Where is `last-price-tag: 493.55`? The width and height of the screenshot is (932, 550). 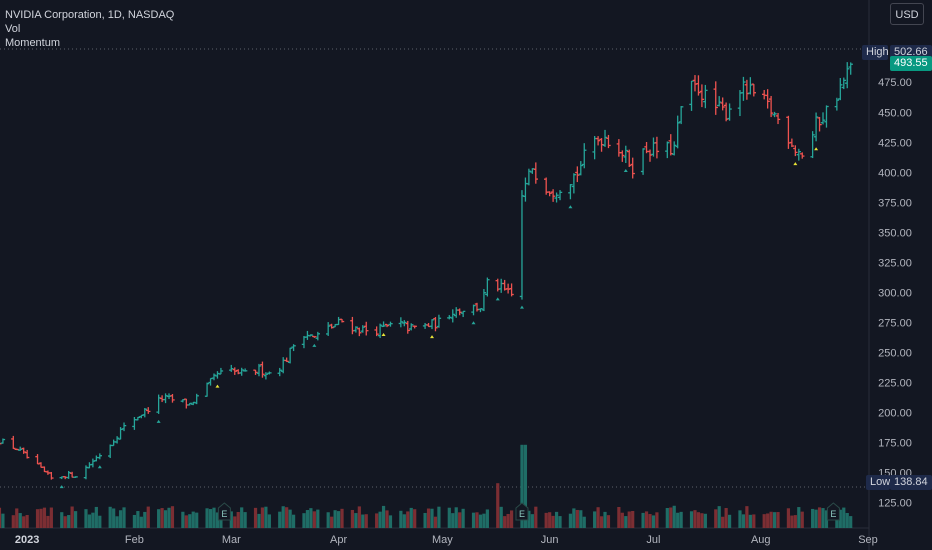
last-price-tag: 493.55 is located at coordinates (911, 63).